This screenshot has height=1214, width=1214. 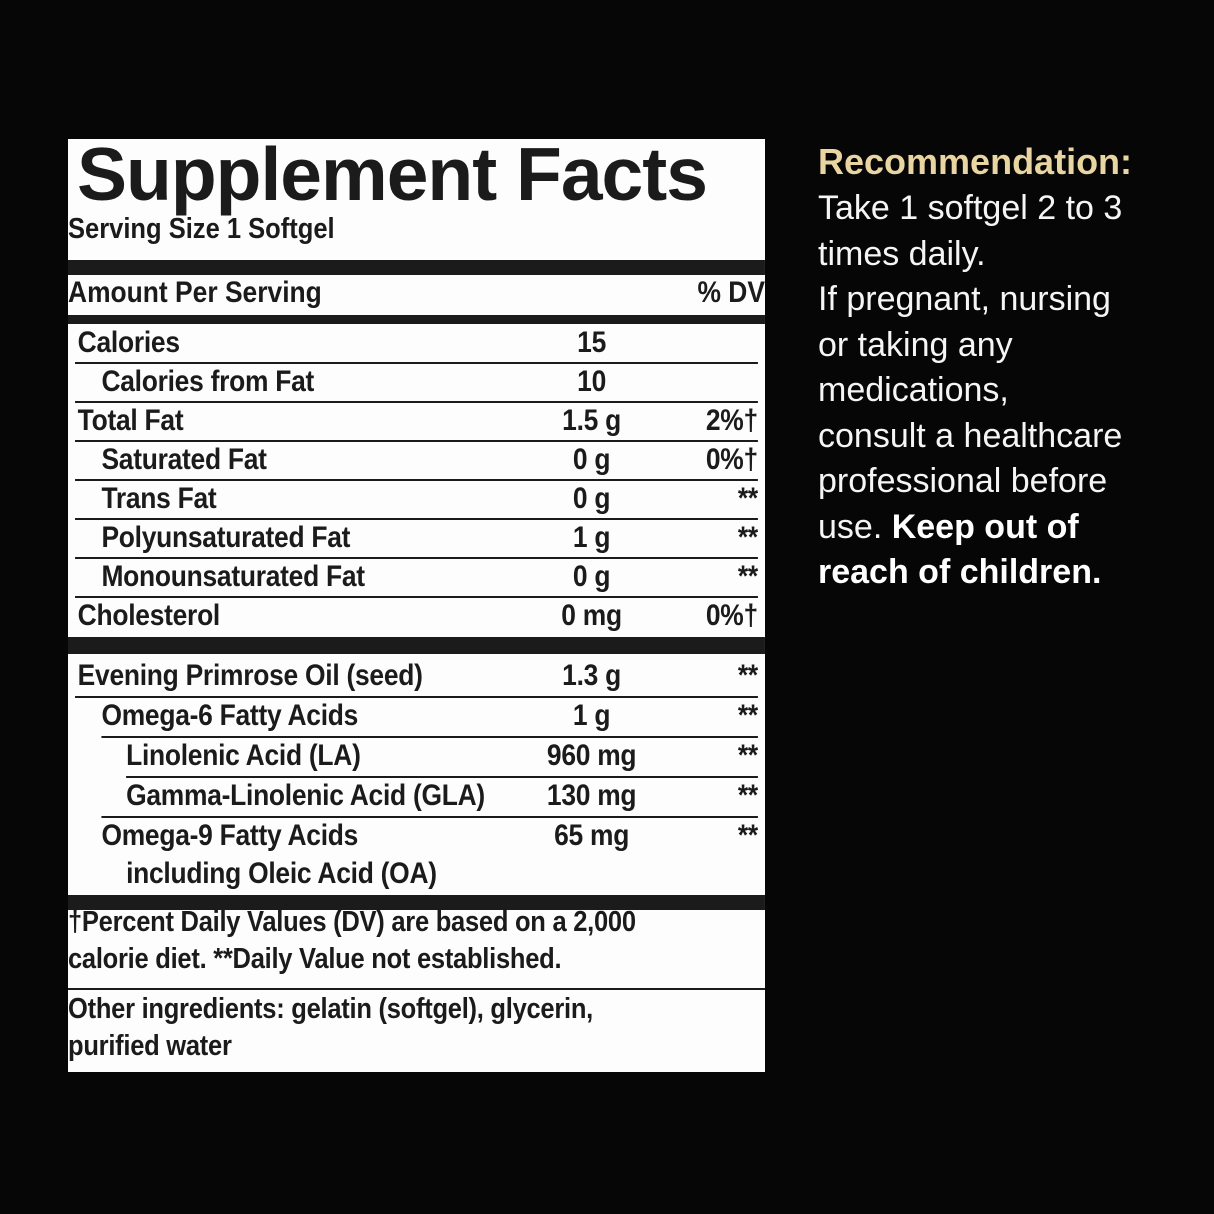 What do you see at coordinates (305, 795) in the screenshot?
I see `nutrient-label: Gamma-Linolenic Acid (GLA)` at bounding box center [305, 795].